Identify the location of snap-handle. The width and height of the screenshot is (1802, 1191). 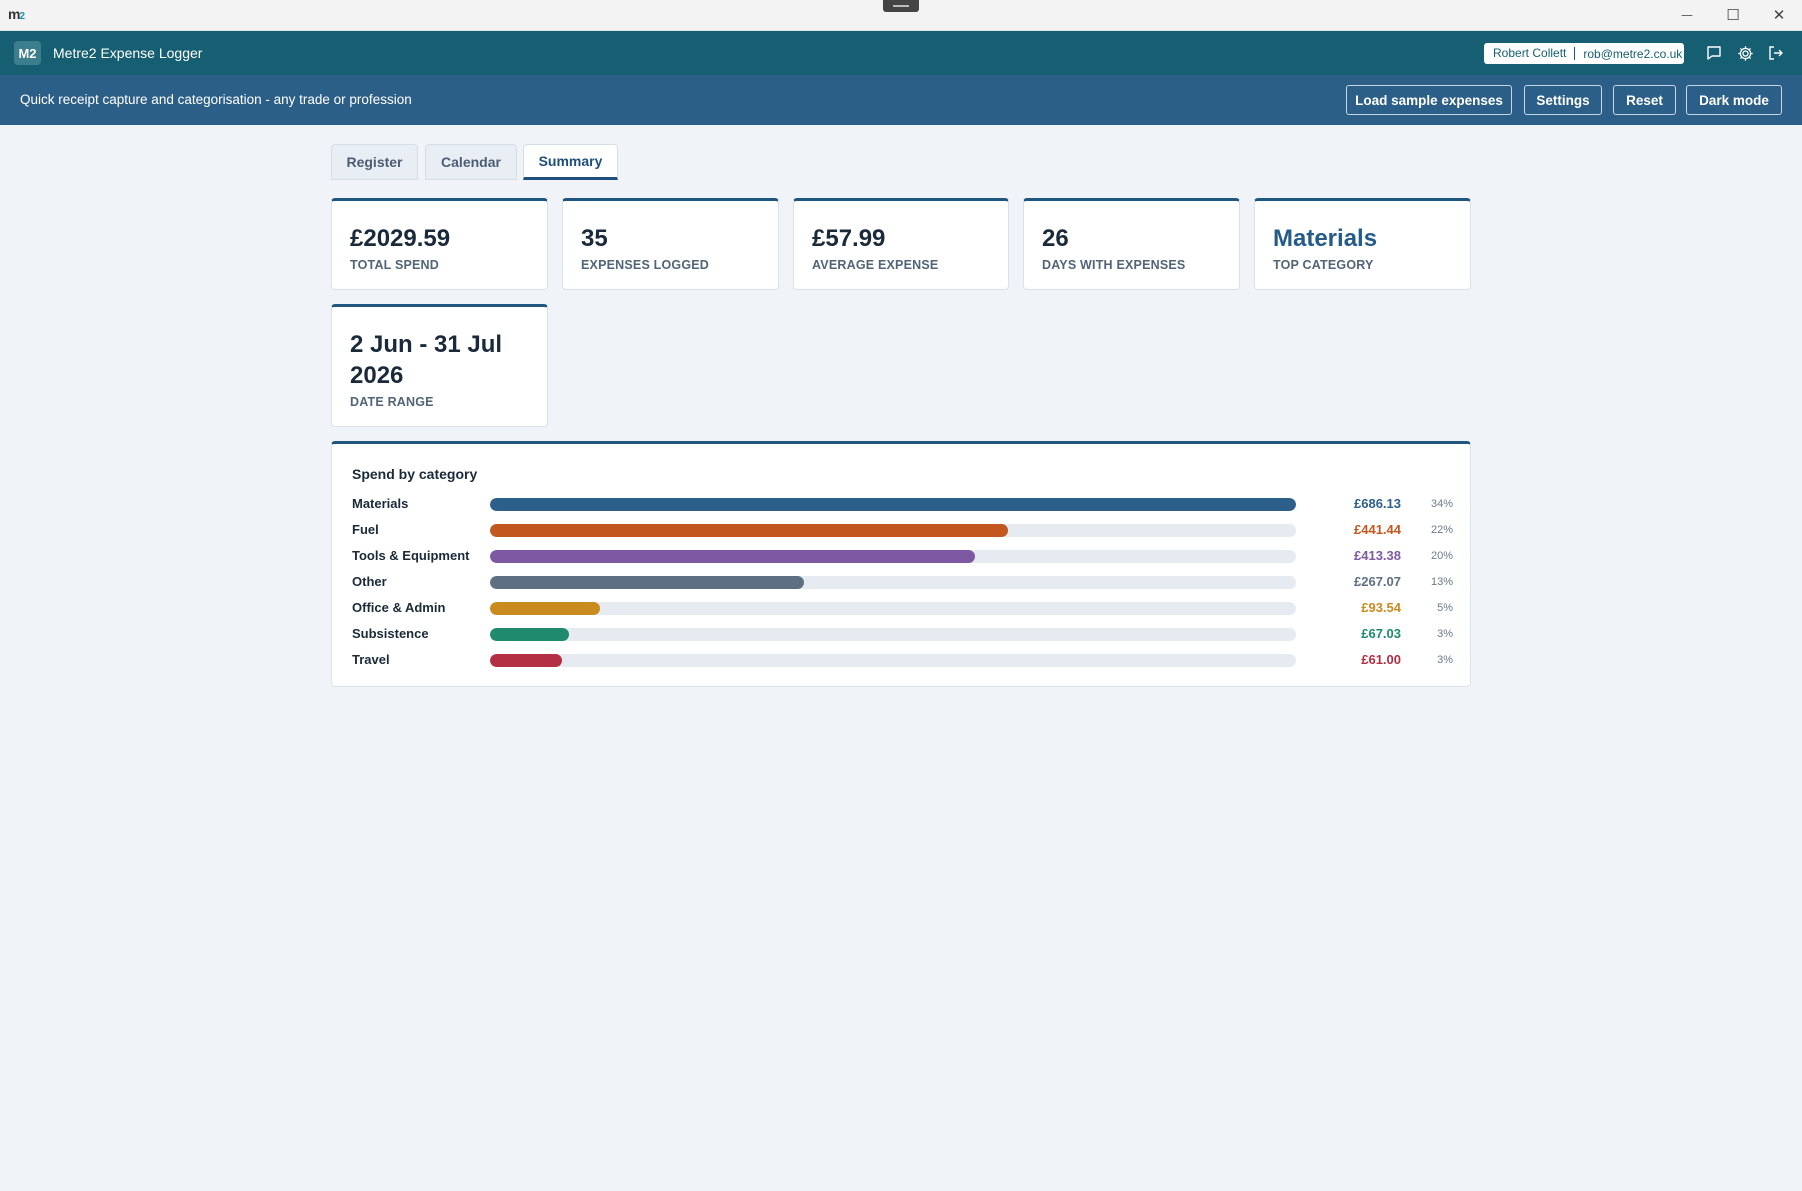
(901, 6).